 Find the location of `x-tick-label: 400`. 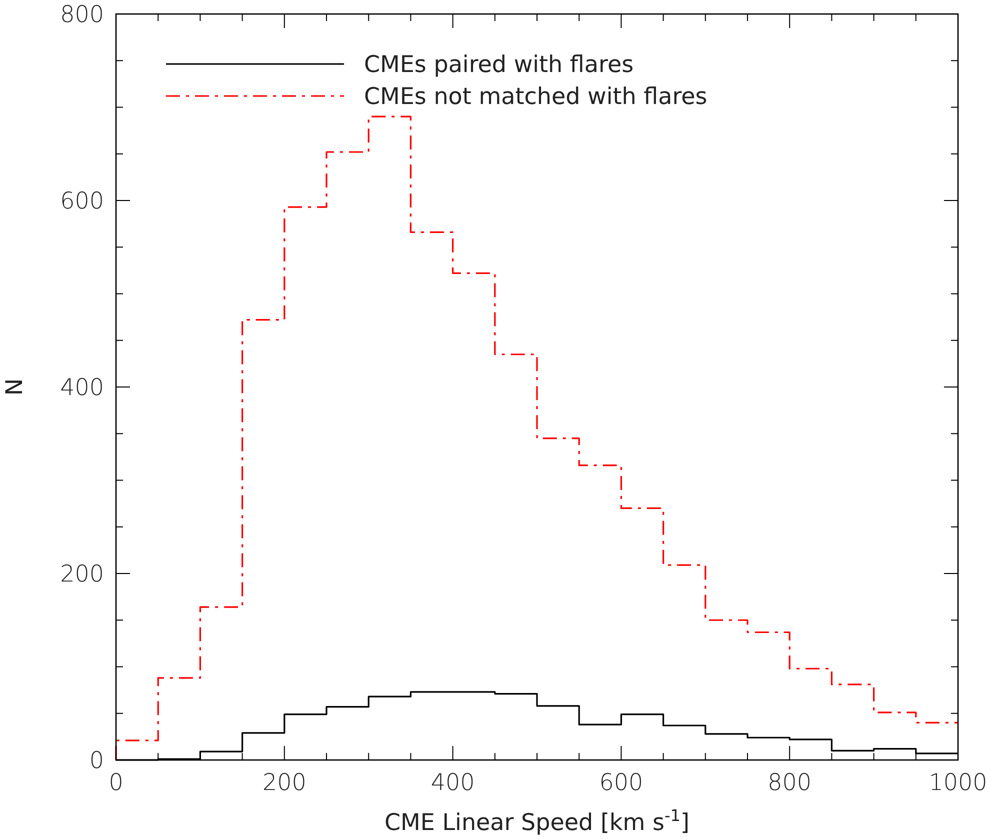

x-tick-label: 400 is located at coordinates (452, 783).